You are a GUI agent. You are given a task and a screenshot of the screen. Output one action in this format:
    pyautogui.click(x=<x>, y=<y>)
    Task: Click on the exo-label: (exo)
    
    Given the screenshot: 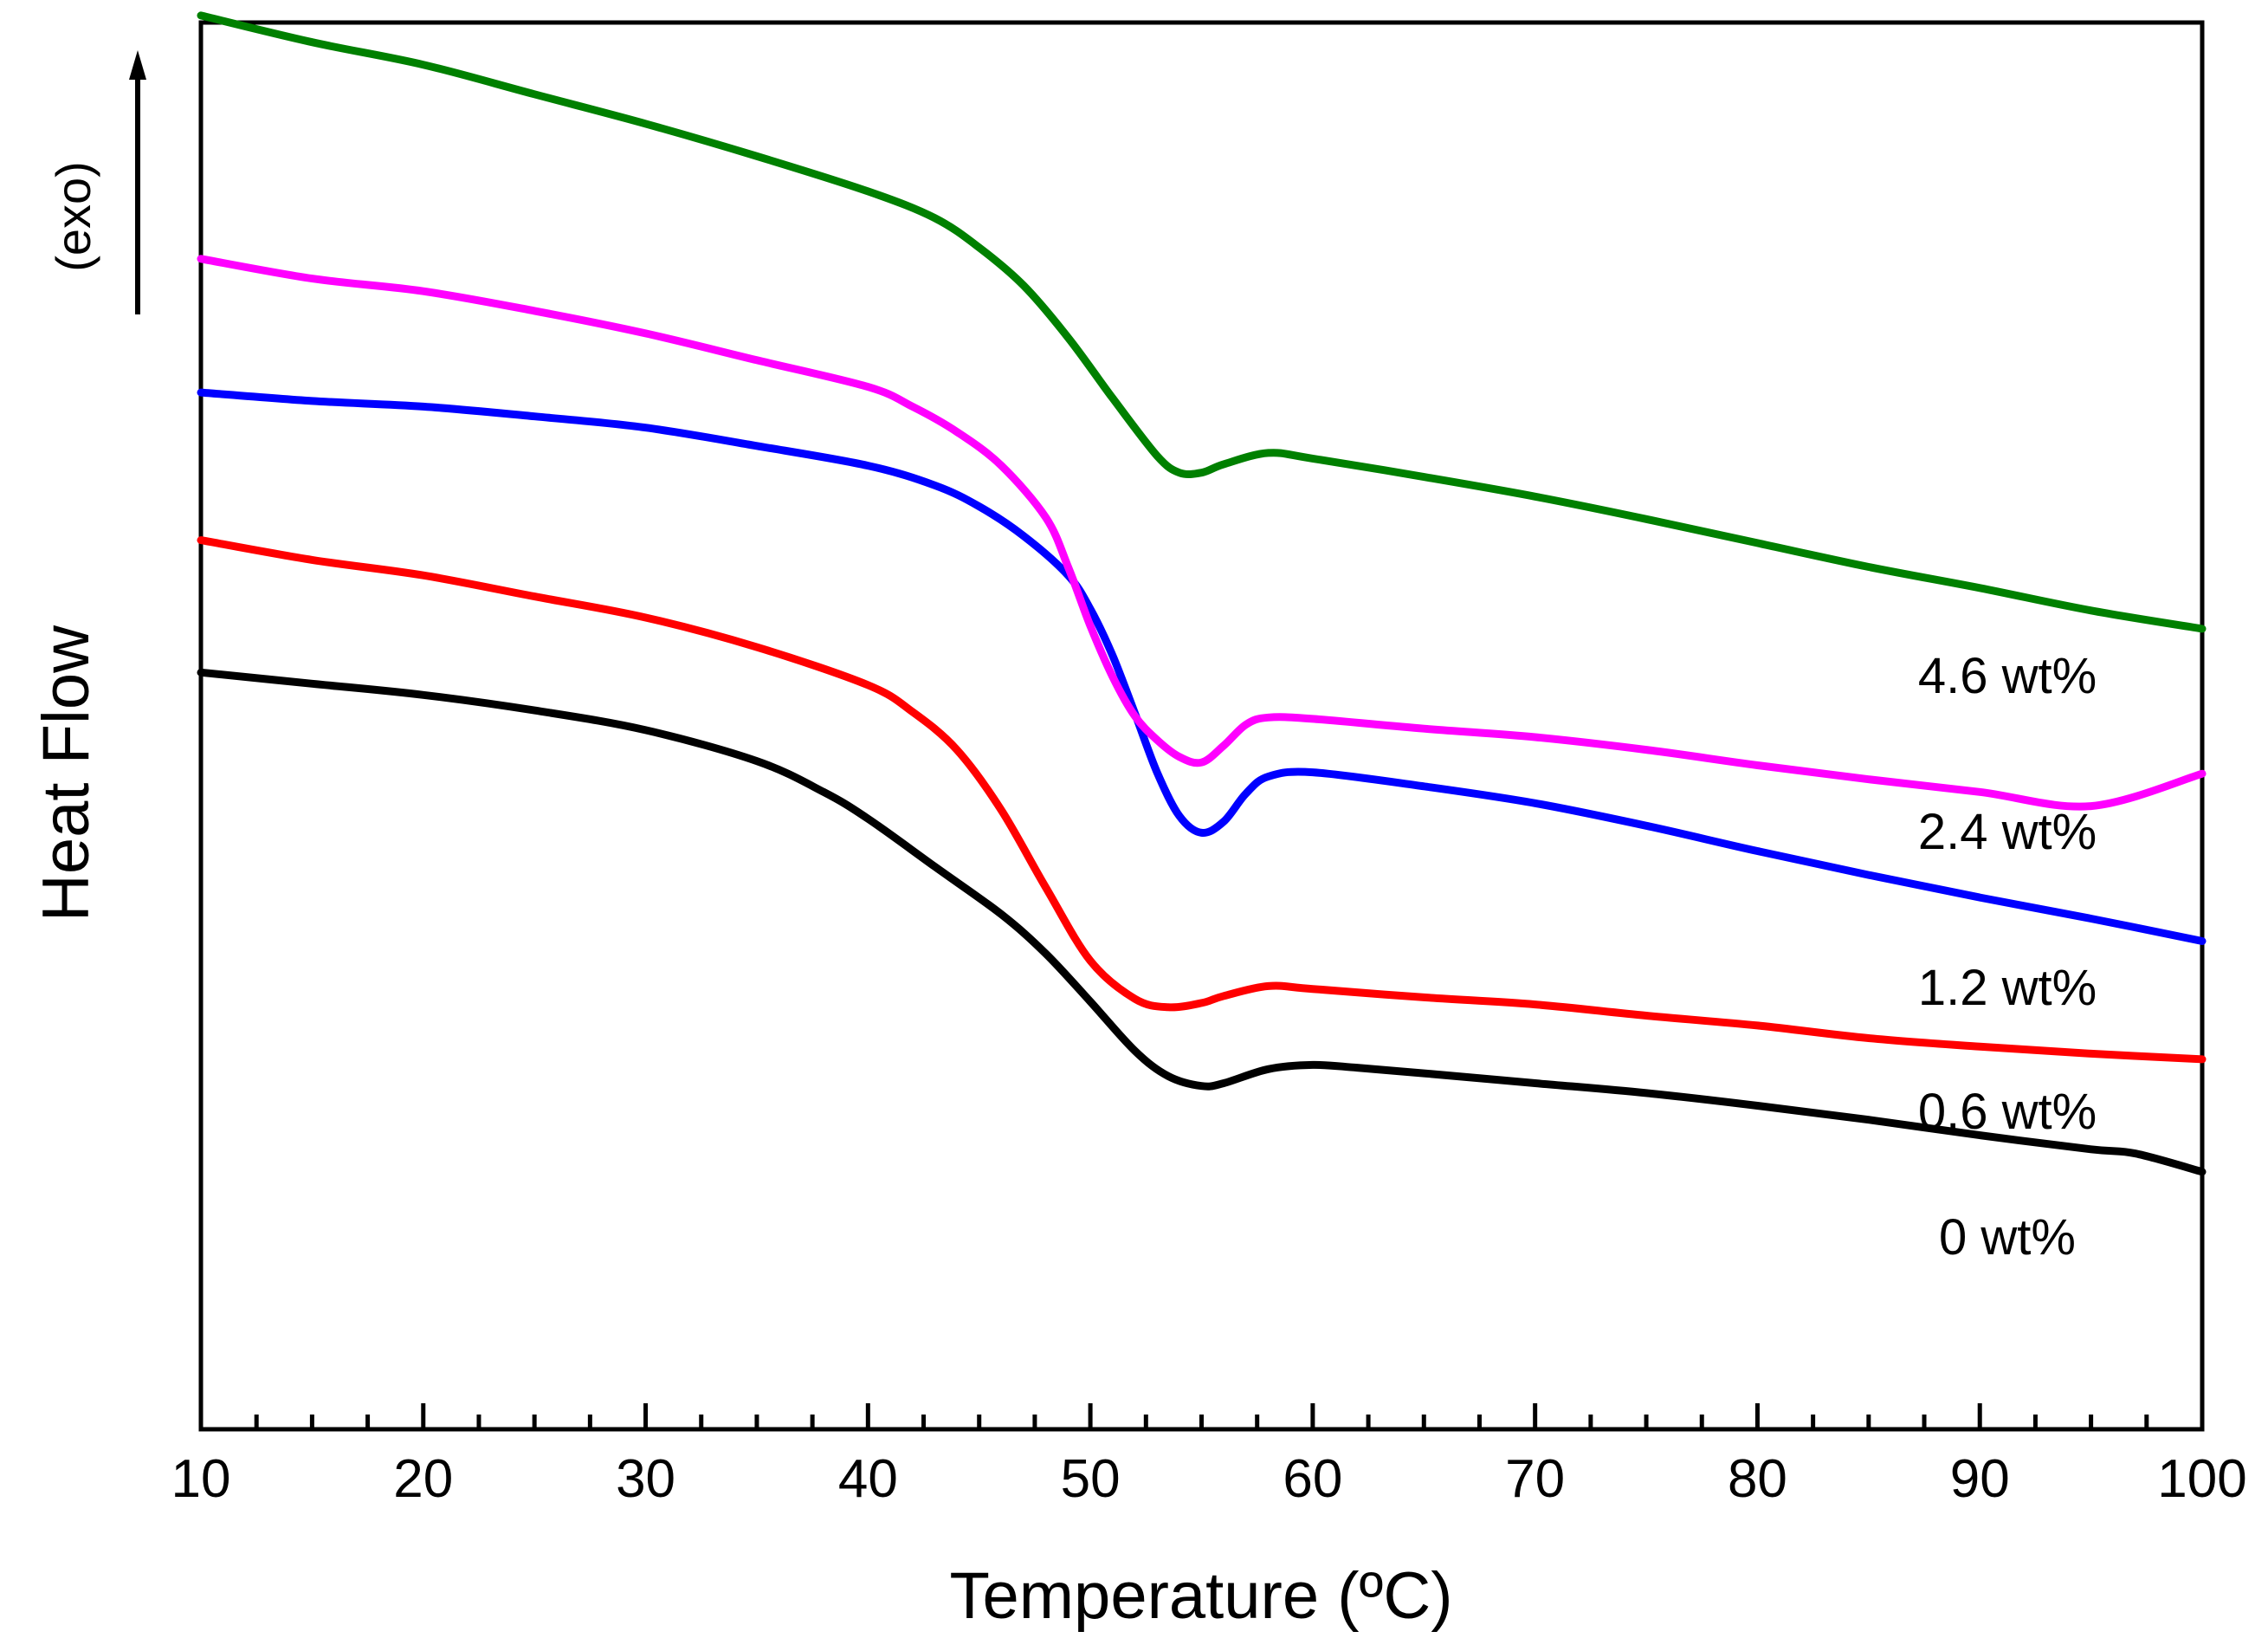 What is the action you would take?
    pyautogui.click(x=73, y=216)
    